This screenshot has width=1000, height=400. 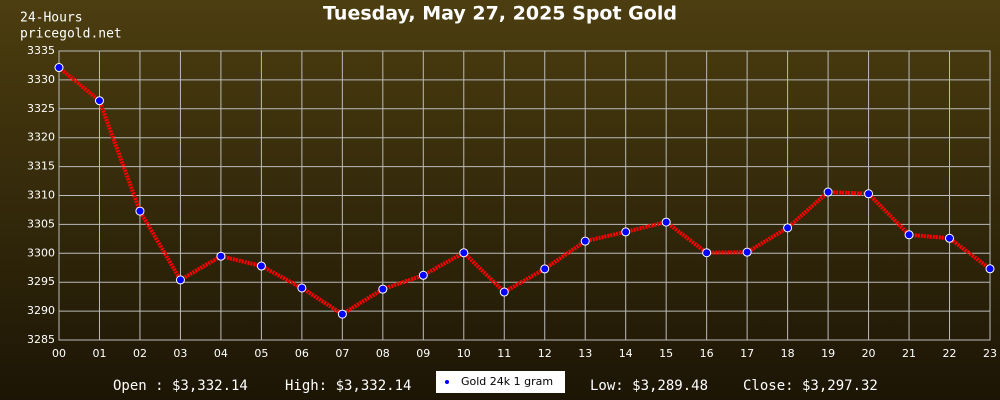 I want to click on x-tick-label: 20, so click(x=869, y=353).